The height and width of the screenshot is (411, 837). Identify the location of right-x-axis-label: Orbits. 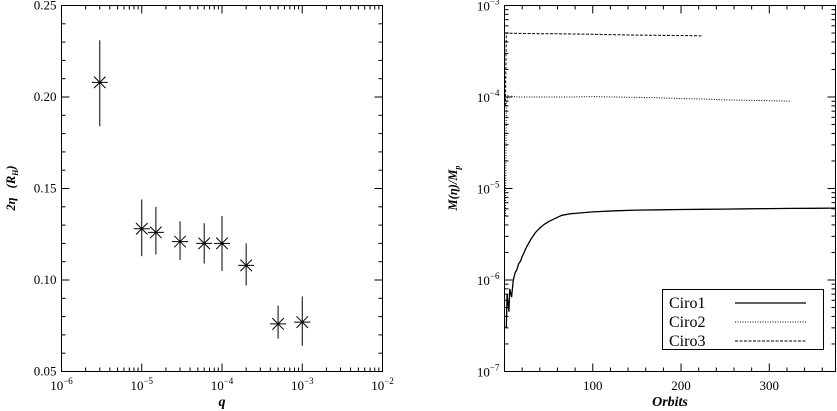
(670, 402).